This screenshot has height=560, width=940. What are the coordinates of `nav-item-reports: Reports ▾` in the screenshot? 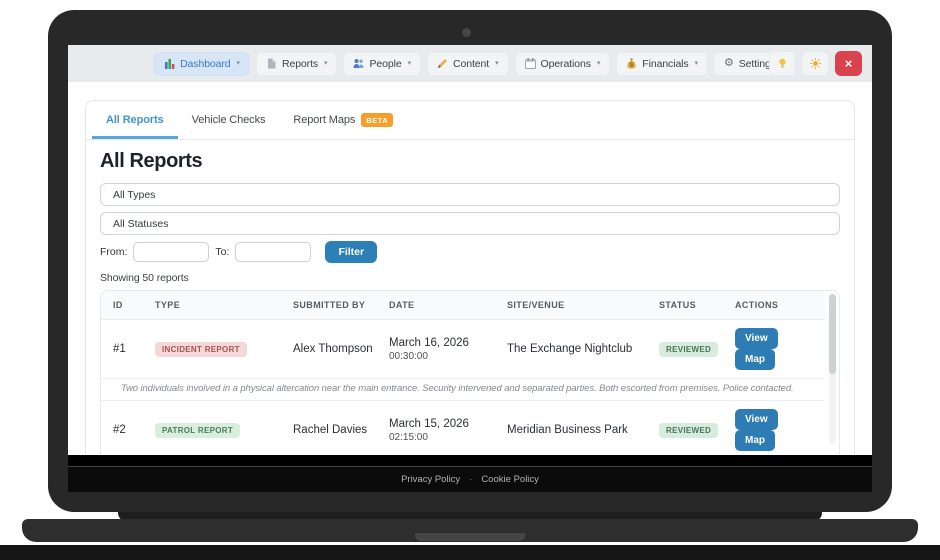 It's located at (296, 63).